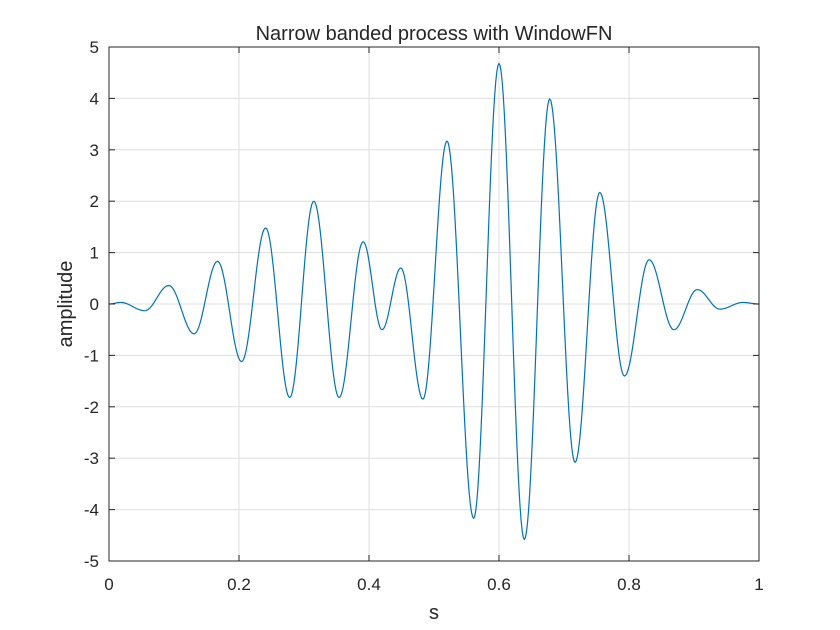  What do you see at coordinates (629, 584) in the screenshot?
I see `x-tick-label: 0.8` at bounding box center [629, 584].